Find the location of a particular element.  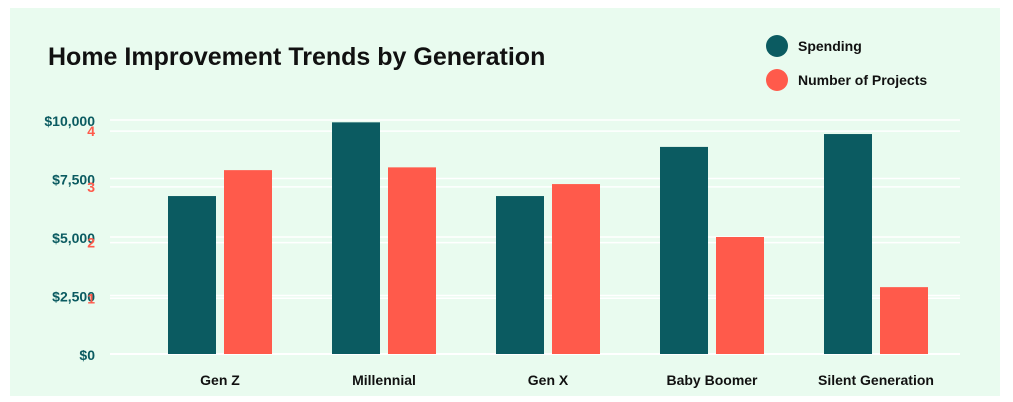

legend: Spending Number of Projects is located at coordinates (846, 63).